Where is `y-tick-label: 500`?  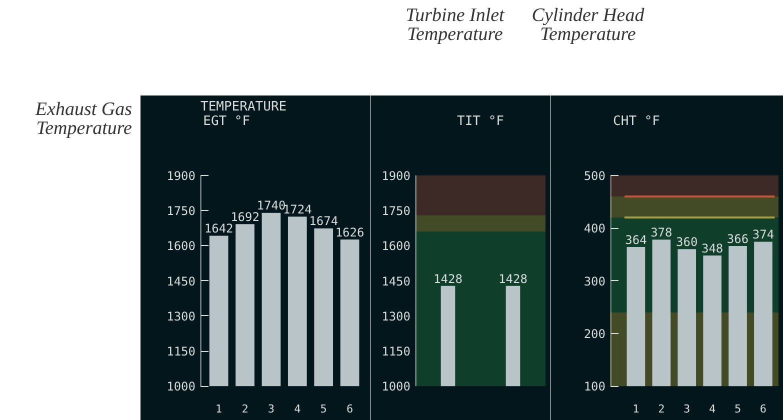 y-tick-label: 500 is located at coordinates (595, 175).